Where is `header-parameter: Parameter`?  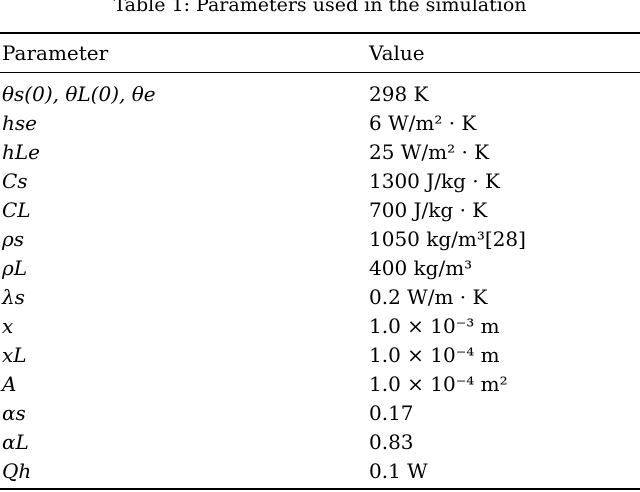
header-parameter: Parameter is located at coordinates (55, 53).